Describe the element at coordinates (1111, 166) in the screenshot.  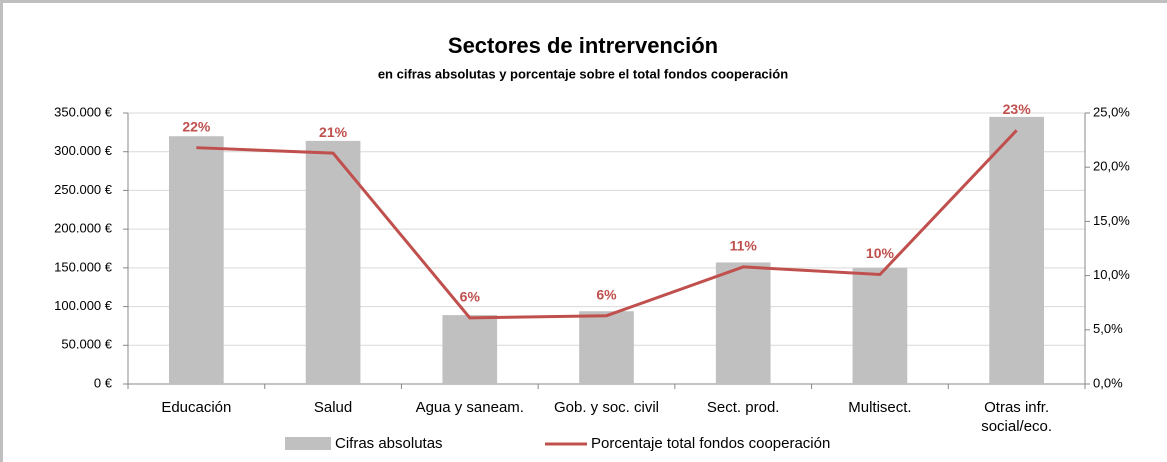
I see `y2-tick-label: 20,0%` at that location.